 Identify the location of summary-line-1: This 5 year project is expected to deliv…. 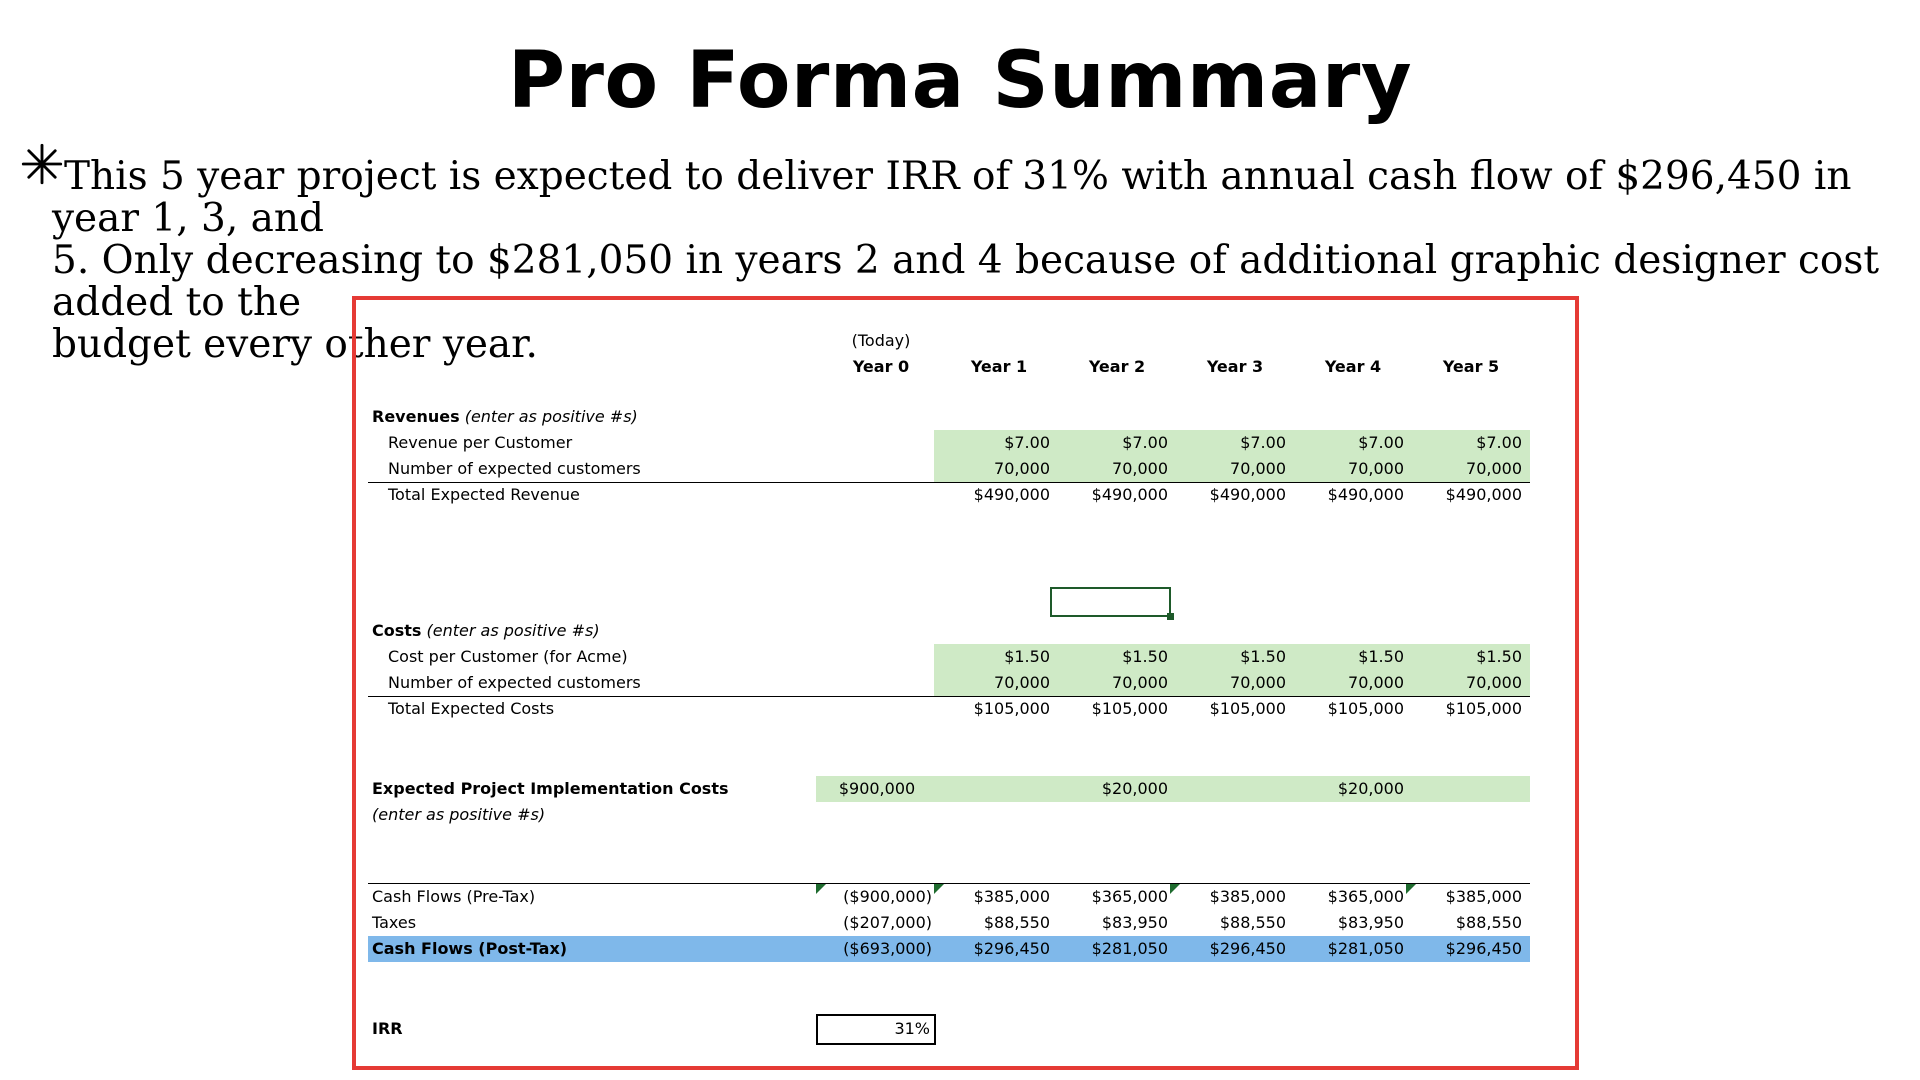
(952, 197).